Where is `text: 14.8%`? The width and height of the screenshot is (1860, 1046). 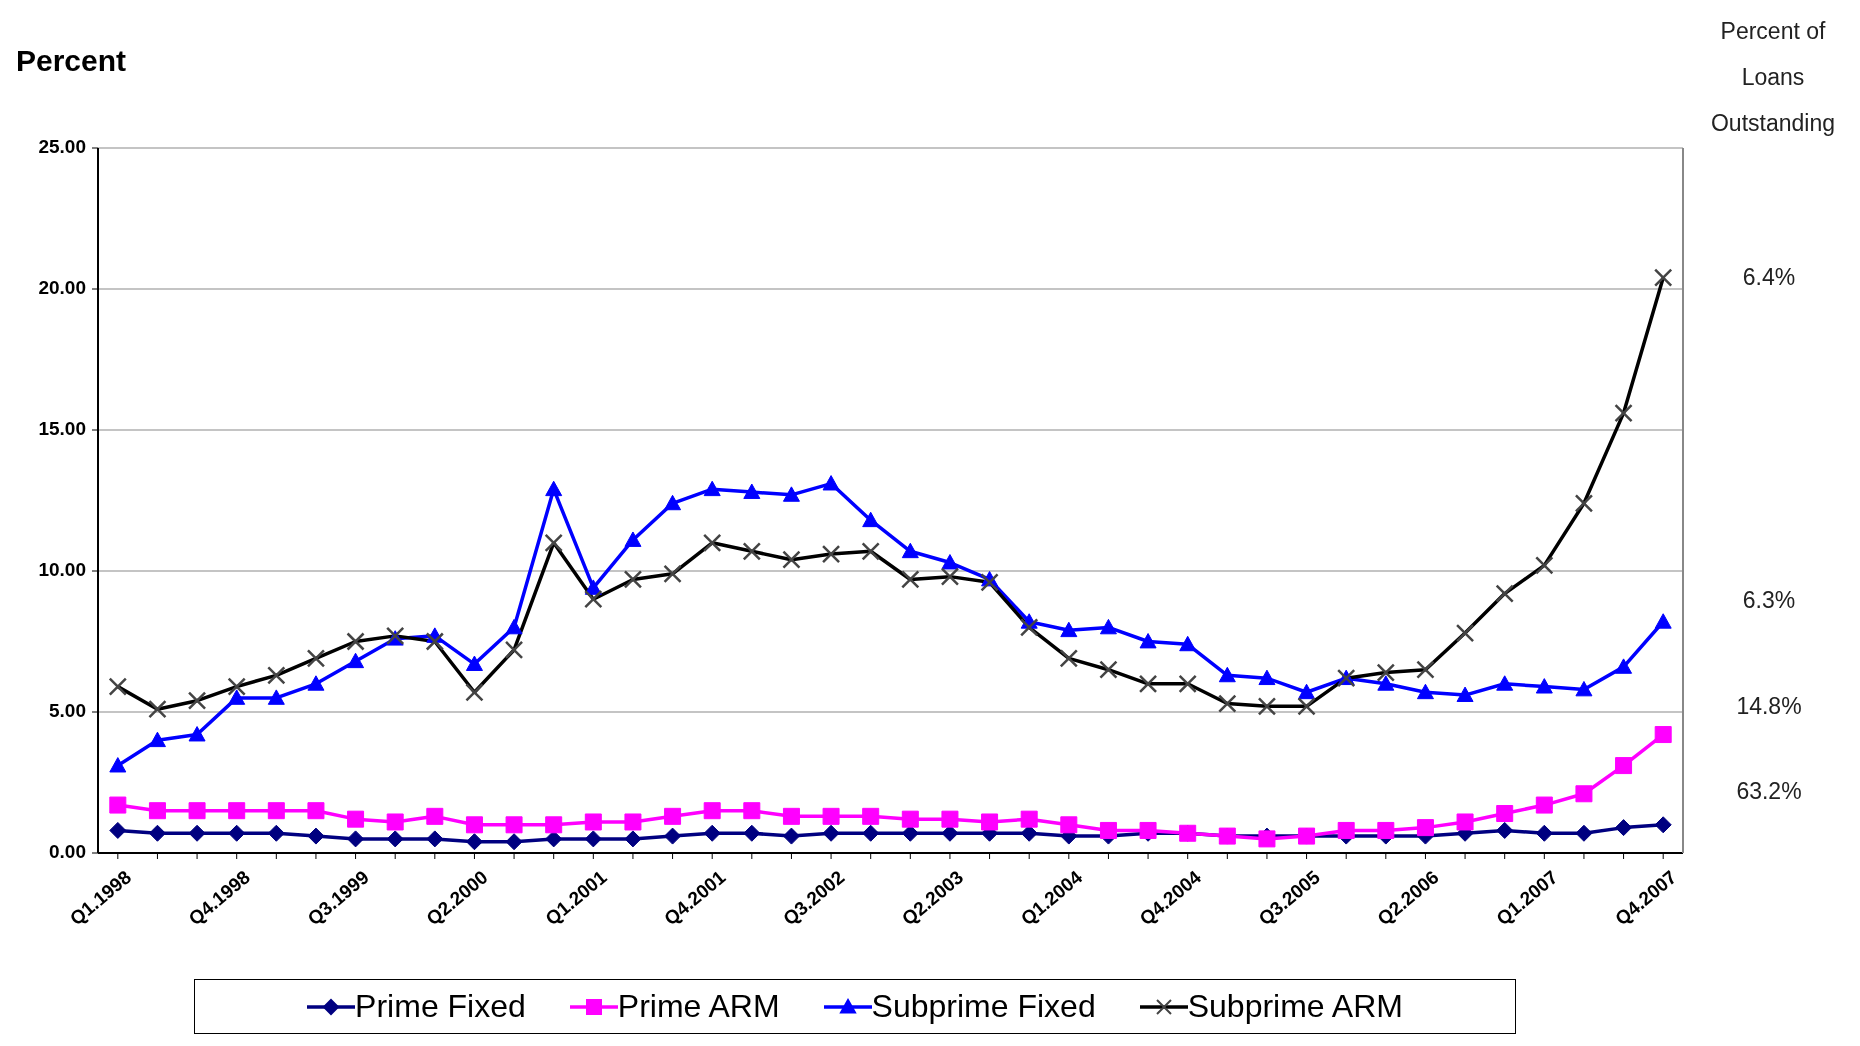 text: 14.8% is located at coordinates (1769, 706).